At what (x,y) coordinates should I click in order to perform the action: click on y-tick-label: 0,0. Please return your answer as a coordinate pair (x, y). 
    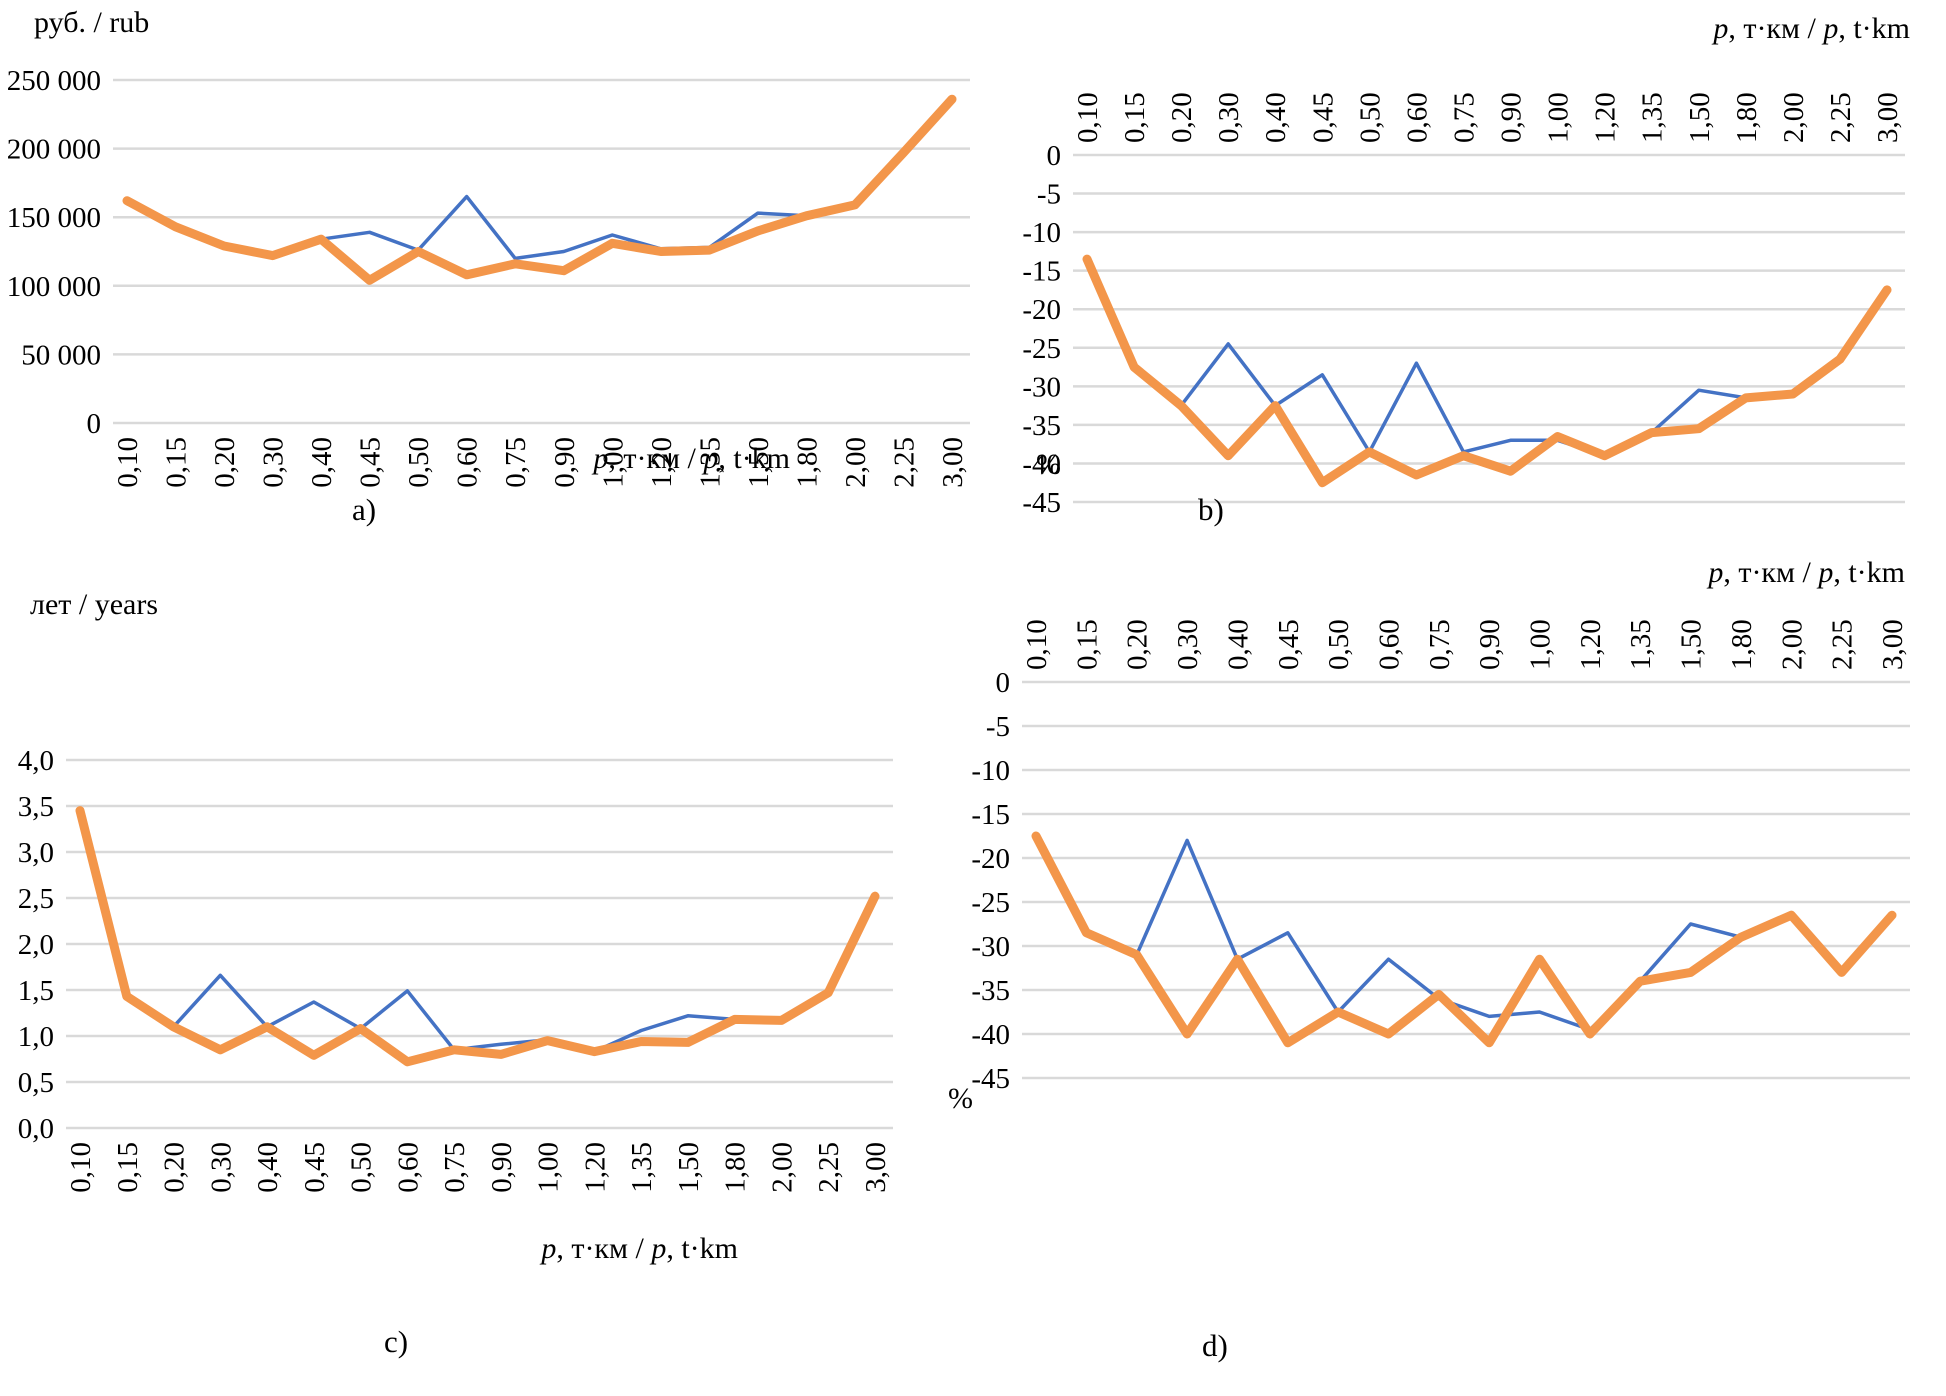
    Looking at the image, I should click on (36, 1129).